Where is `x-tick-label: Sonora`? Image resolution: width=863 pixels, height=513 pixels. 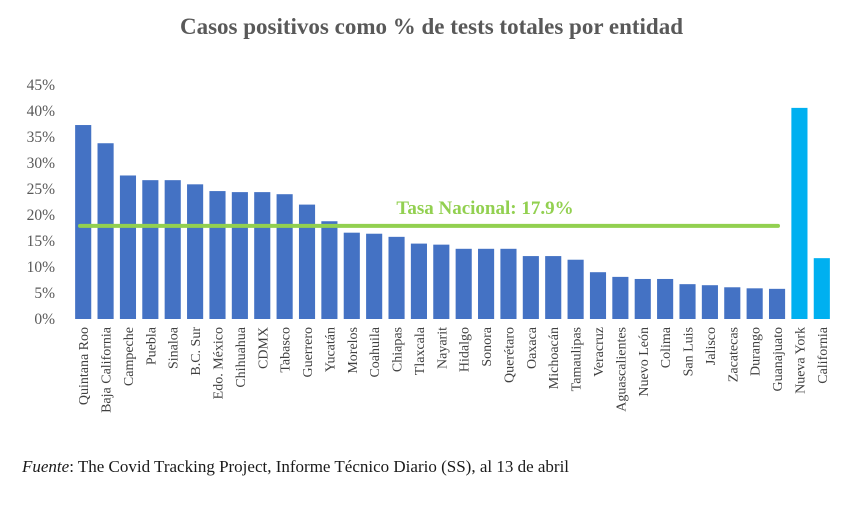 x-tick-label: Sonora is located at coordinates (487, 346).